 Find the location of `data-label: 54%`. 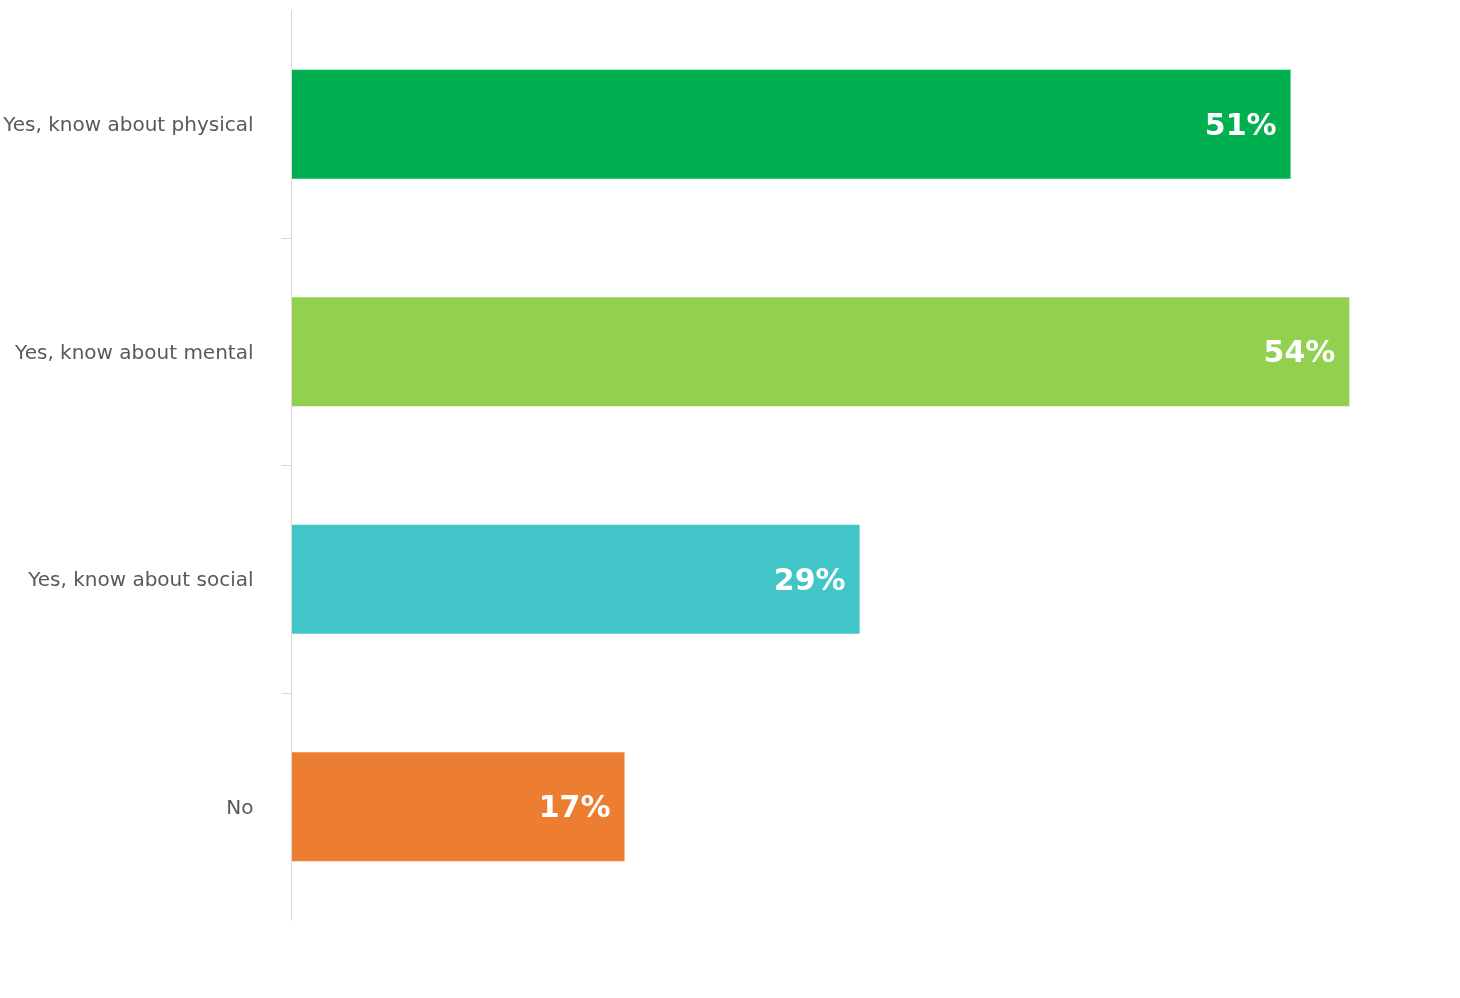

data-label: 54% is located at coordinates (1299, 352).